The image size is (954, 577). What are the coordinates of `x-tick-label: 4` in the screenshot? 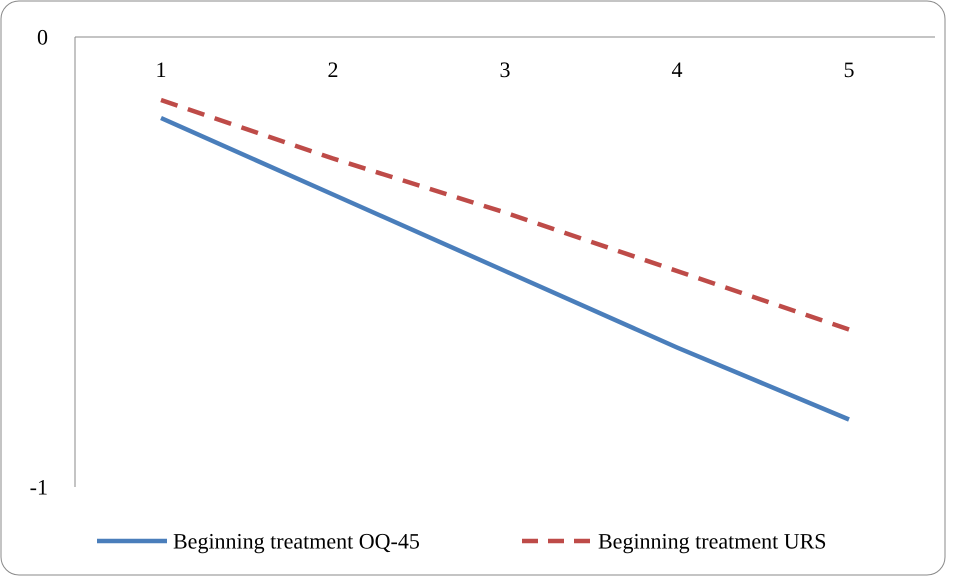 It's located at (677, 69).